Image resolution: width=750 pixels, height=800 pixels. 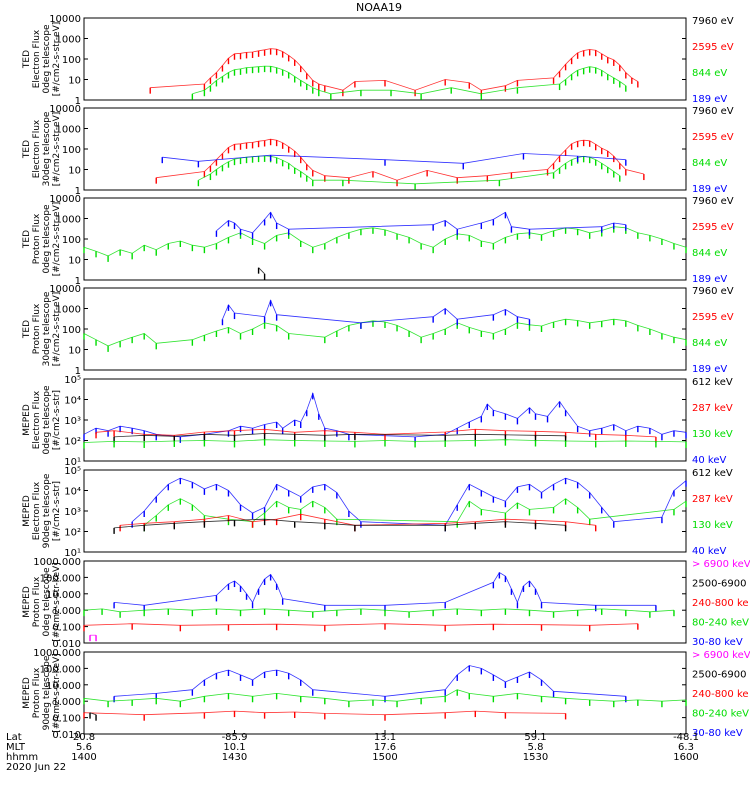 What do you see at coordinates (57, 653) in the screenshot?
I see `y-tick-label: 1000.000` at bounding box center [57, 653].